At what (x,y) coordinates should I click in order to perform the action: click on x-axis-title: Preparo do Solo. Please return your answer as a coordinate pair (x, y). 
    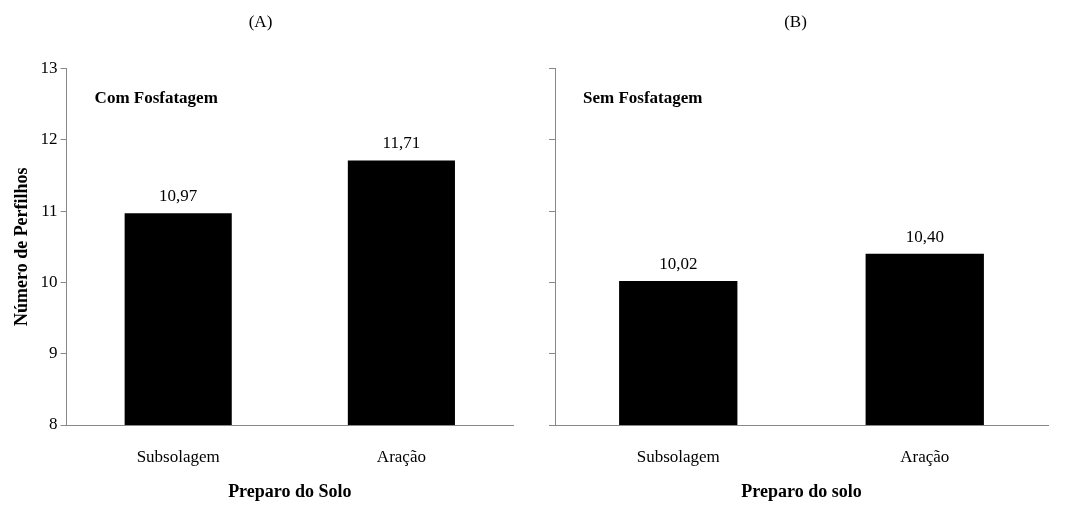
    Looking at the image, I should click on (290, 490).